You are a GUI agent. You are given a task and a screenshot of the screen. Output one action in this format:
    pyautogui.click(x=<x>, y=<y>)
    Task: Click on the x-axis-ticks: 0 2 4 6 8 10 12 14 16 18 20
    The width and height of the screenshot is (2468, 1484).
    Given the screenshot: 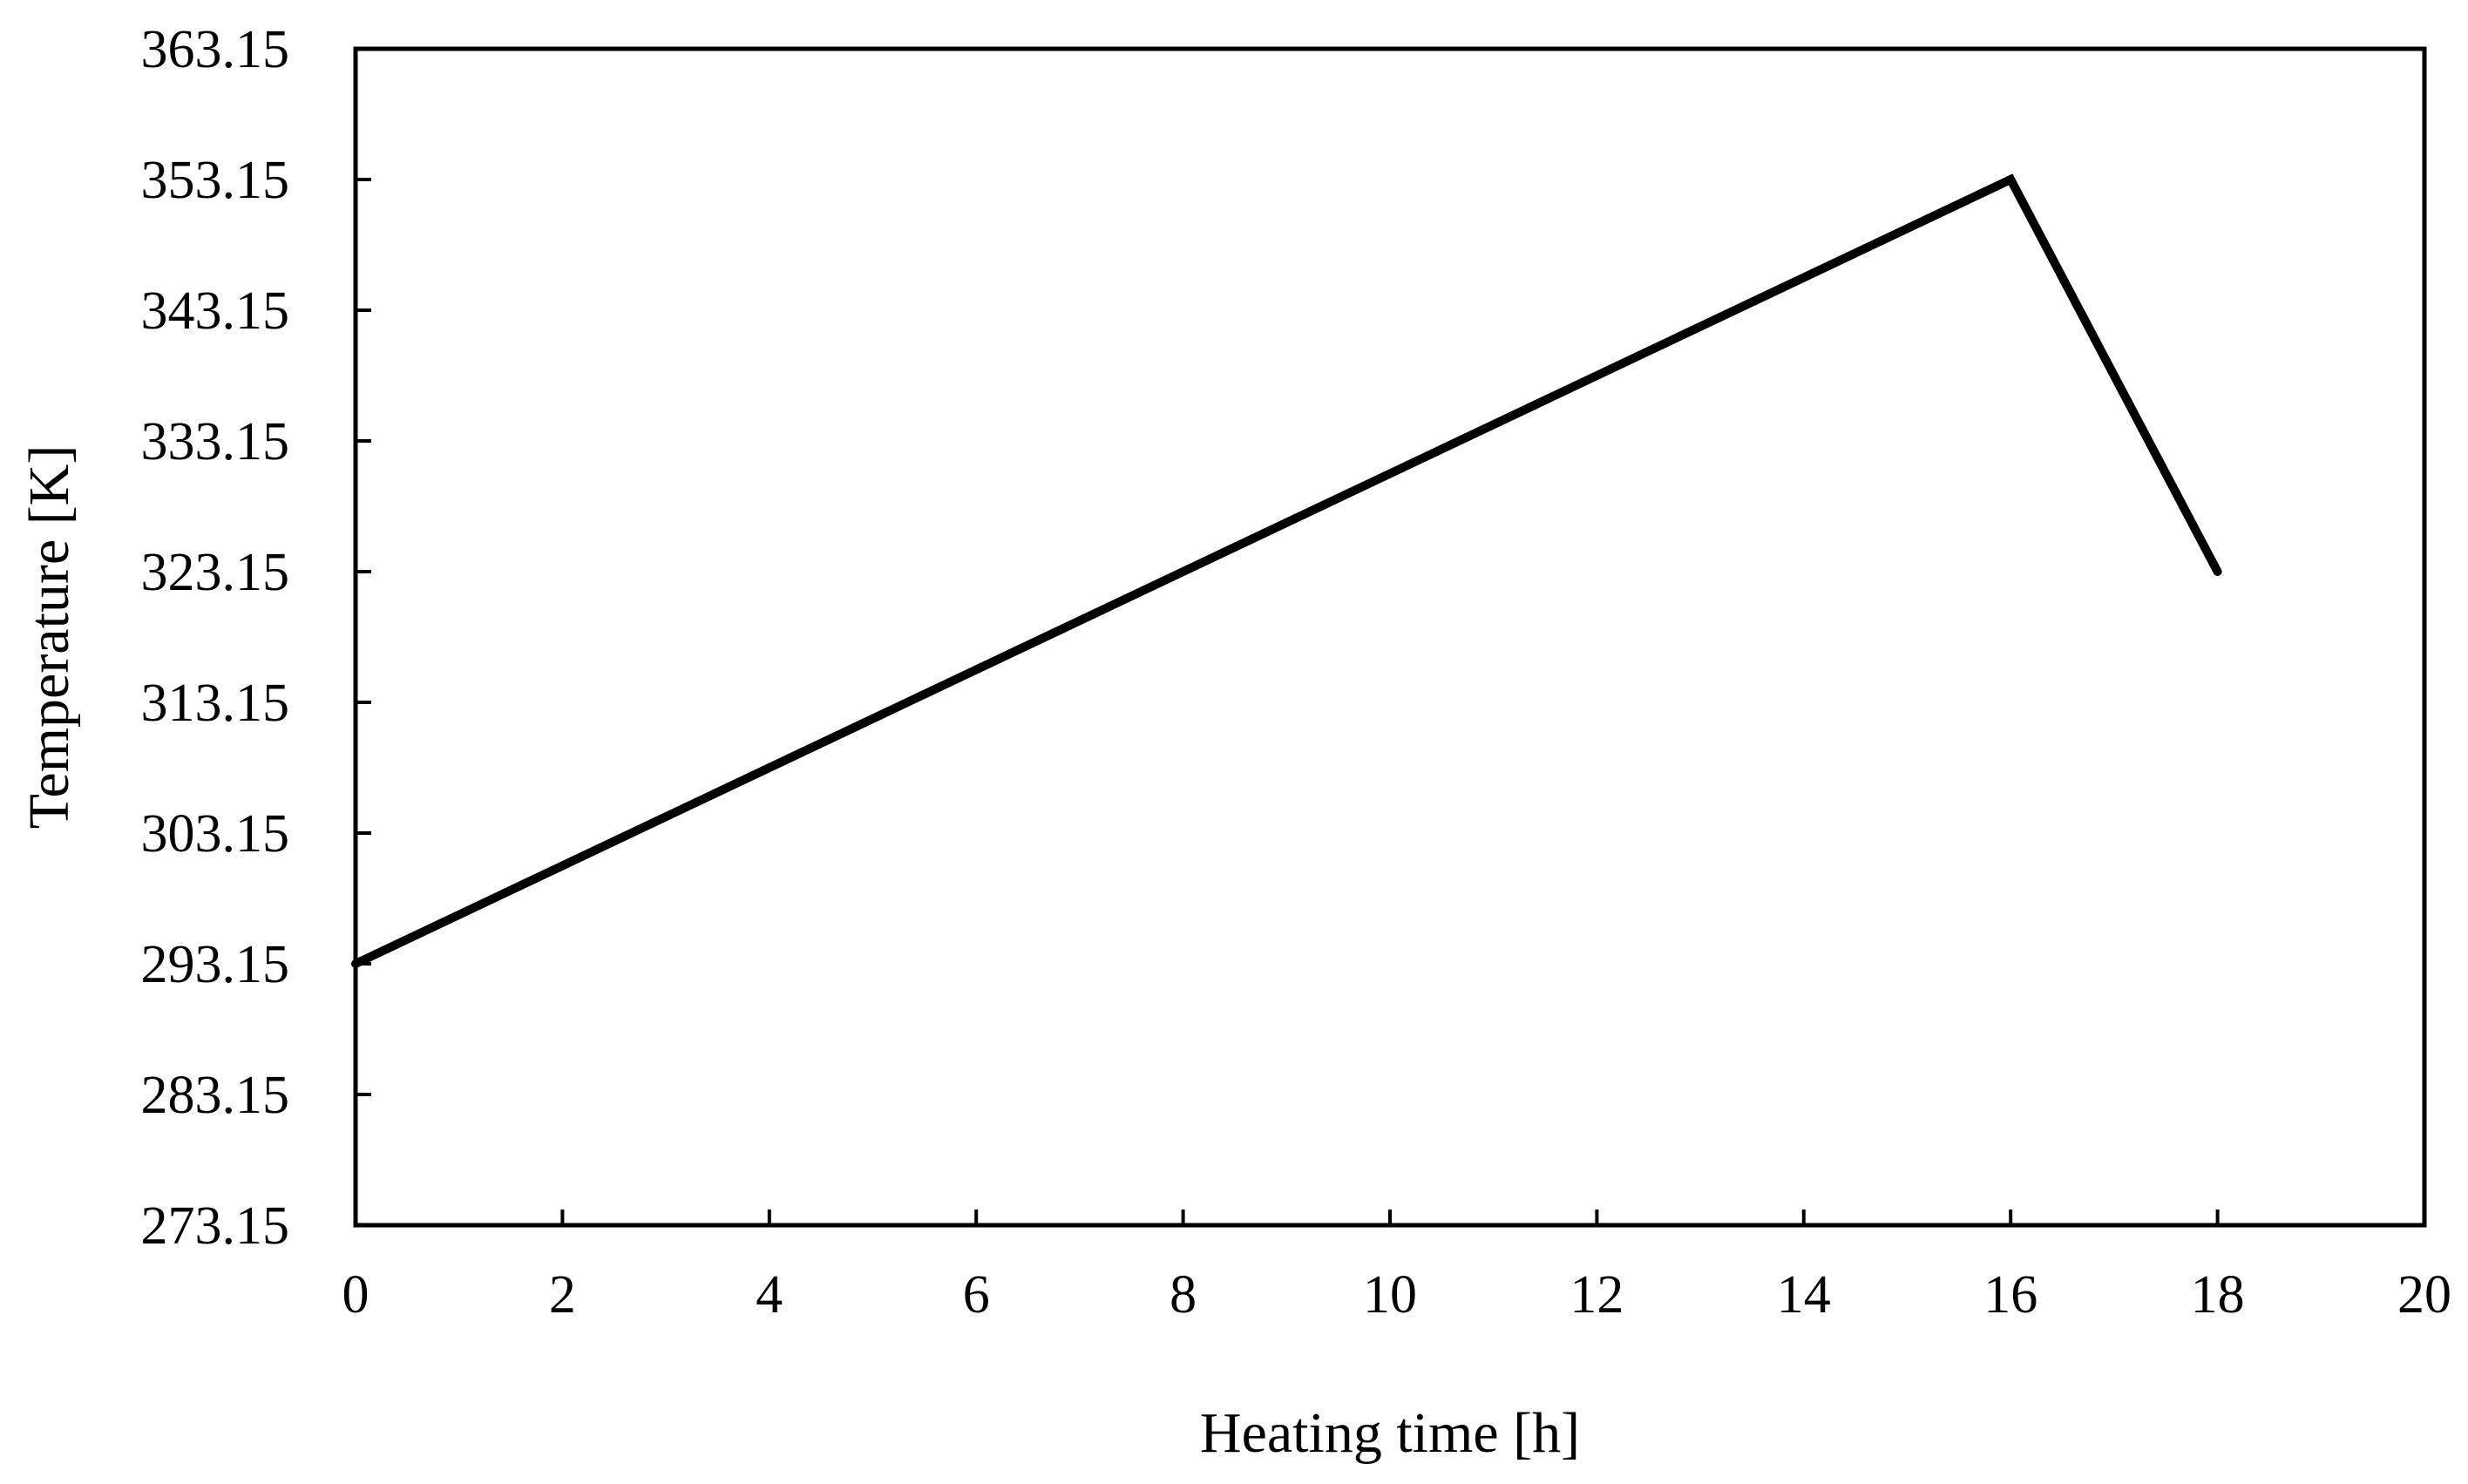 What is the action you would take?
    pyautogui.click(x=1396, y=1267)
    